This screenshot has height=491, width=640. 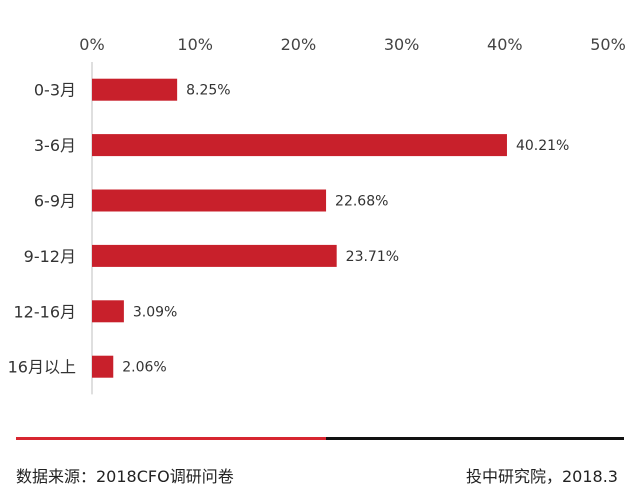 I want to click on data-label: 3.09%, so click(x=155, y=312).